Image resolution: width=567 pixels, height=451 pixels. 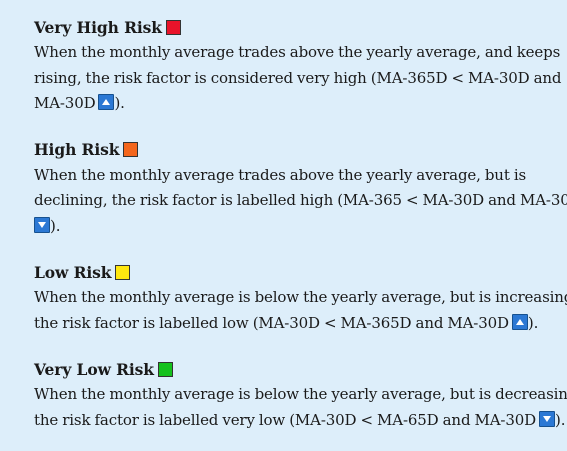 What do you see at coordinates (295, 272) in the screenshot?
I see `risk-heading: Low Risk` at bounding box center [295, 272].